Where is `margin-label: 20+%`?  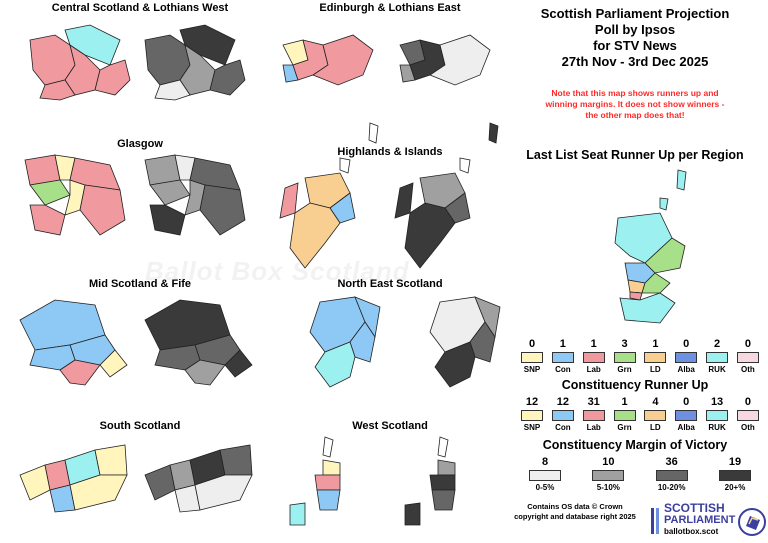 margin-label: 20+% is located at coordinates (735, 487).